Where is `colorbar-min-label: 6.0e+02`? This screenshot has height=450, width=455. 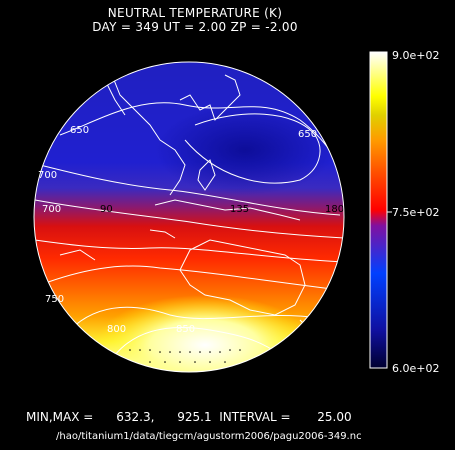 colorbar-min-label: 6.0e+02 is located at coordinates (416, 368).